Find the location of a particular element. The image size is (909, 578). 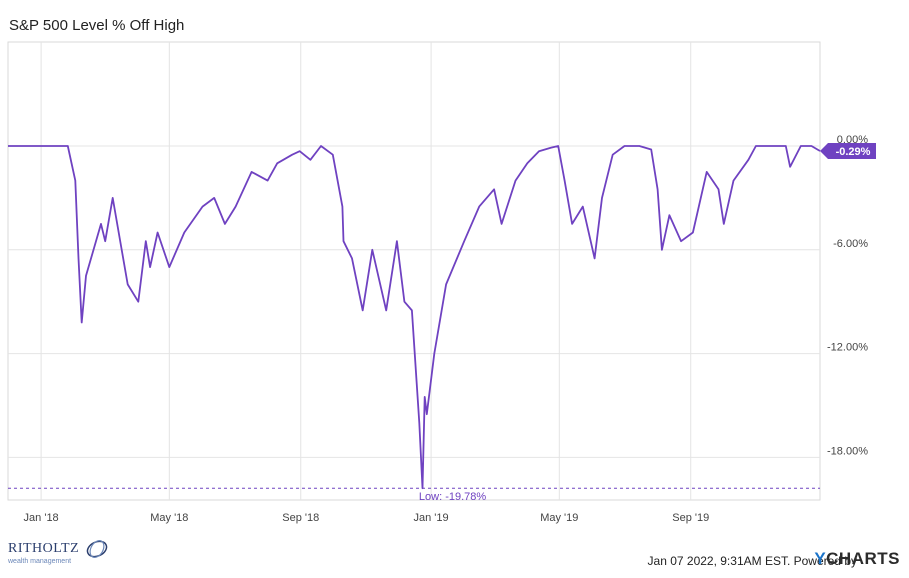

x-tick-label: Sep '19 is located at coordinates (690, 518).